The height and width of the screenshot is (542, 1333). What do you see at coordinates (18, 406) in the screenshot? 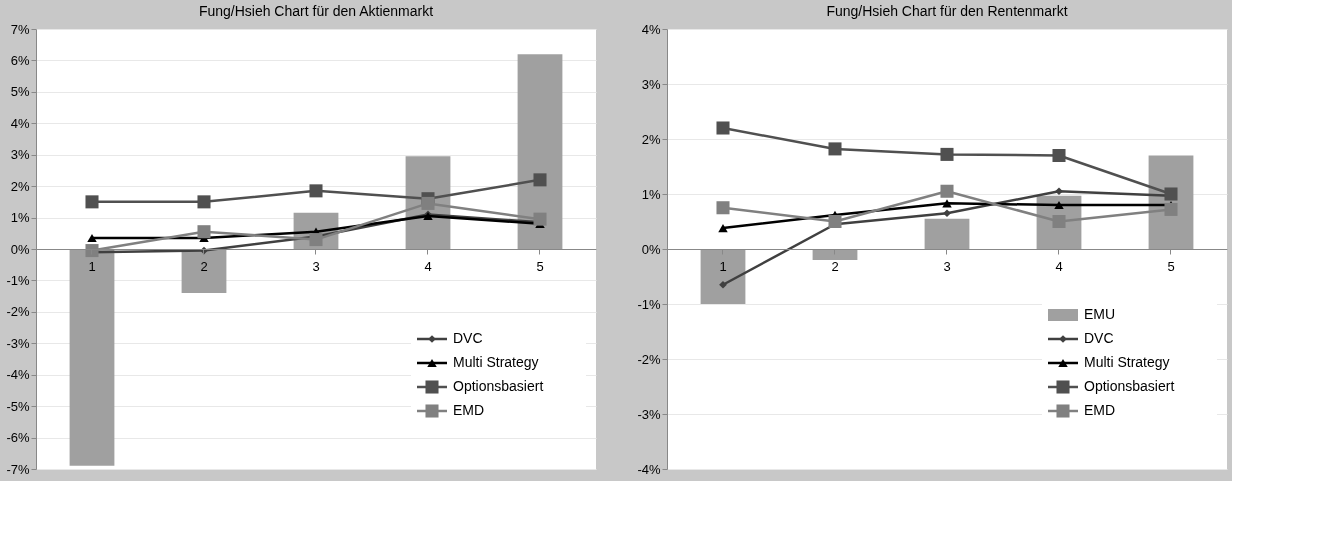
I see `y-tick-label: -5%` at bounding box center [18, 406].